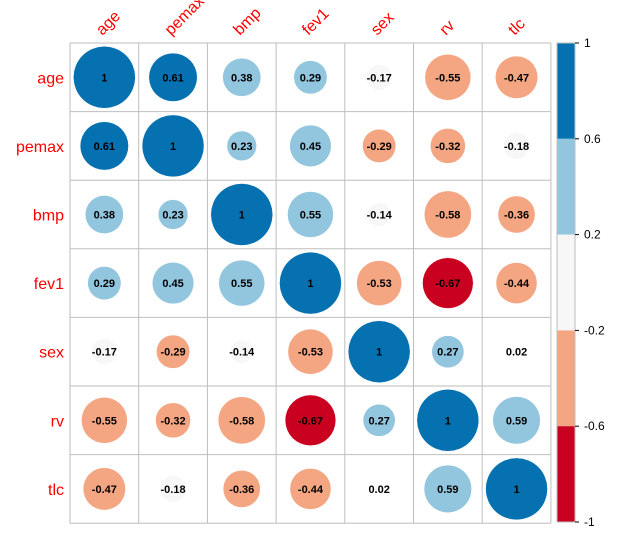 This screenshot has height=539, width=632. Describe the element at coordinates (48, 216) in the screenshot. I see `row-label-bmp: bmp` at that location.